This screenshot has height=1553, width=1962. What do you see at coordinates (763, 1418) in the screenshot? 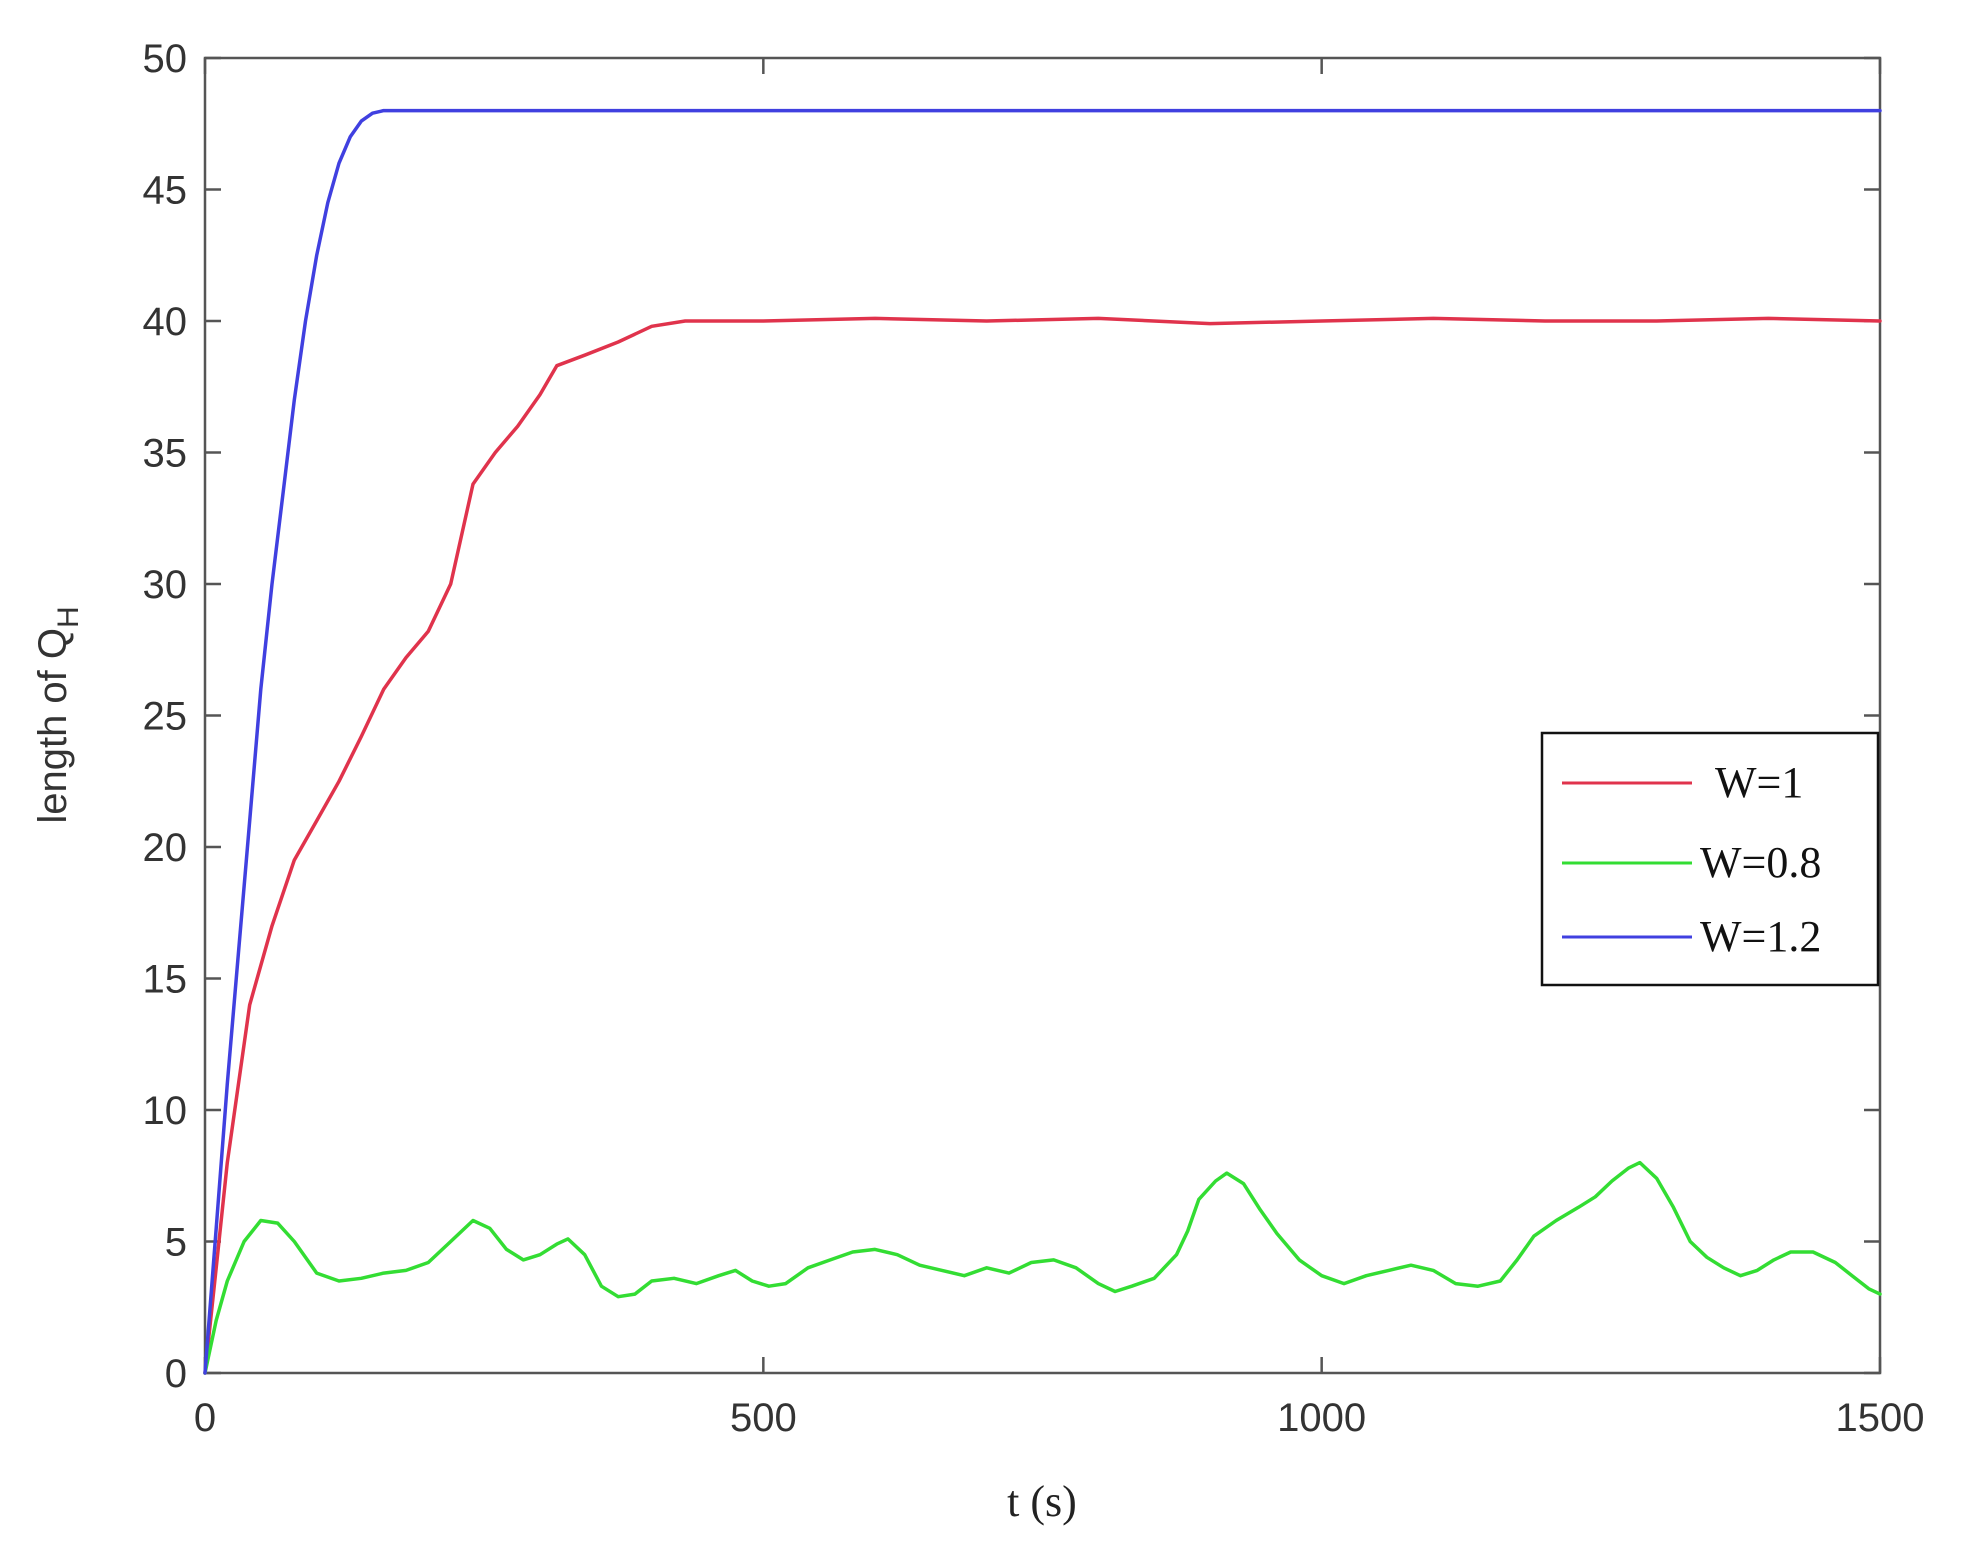
I see `x-tick-label-1: 500` at bounding box center [763, 1418].